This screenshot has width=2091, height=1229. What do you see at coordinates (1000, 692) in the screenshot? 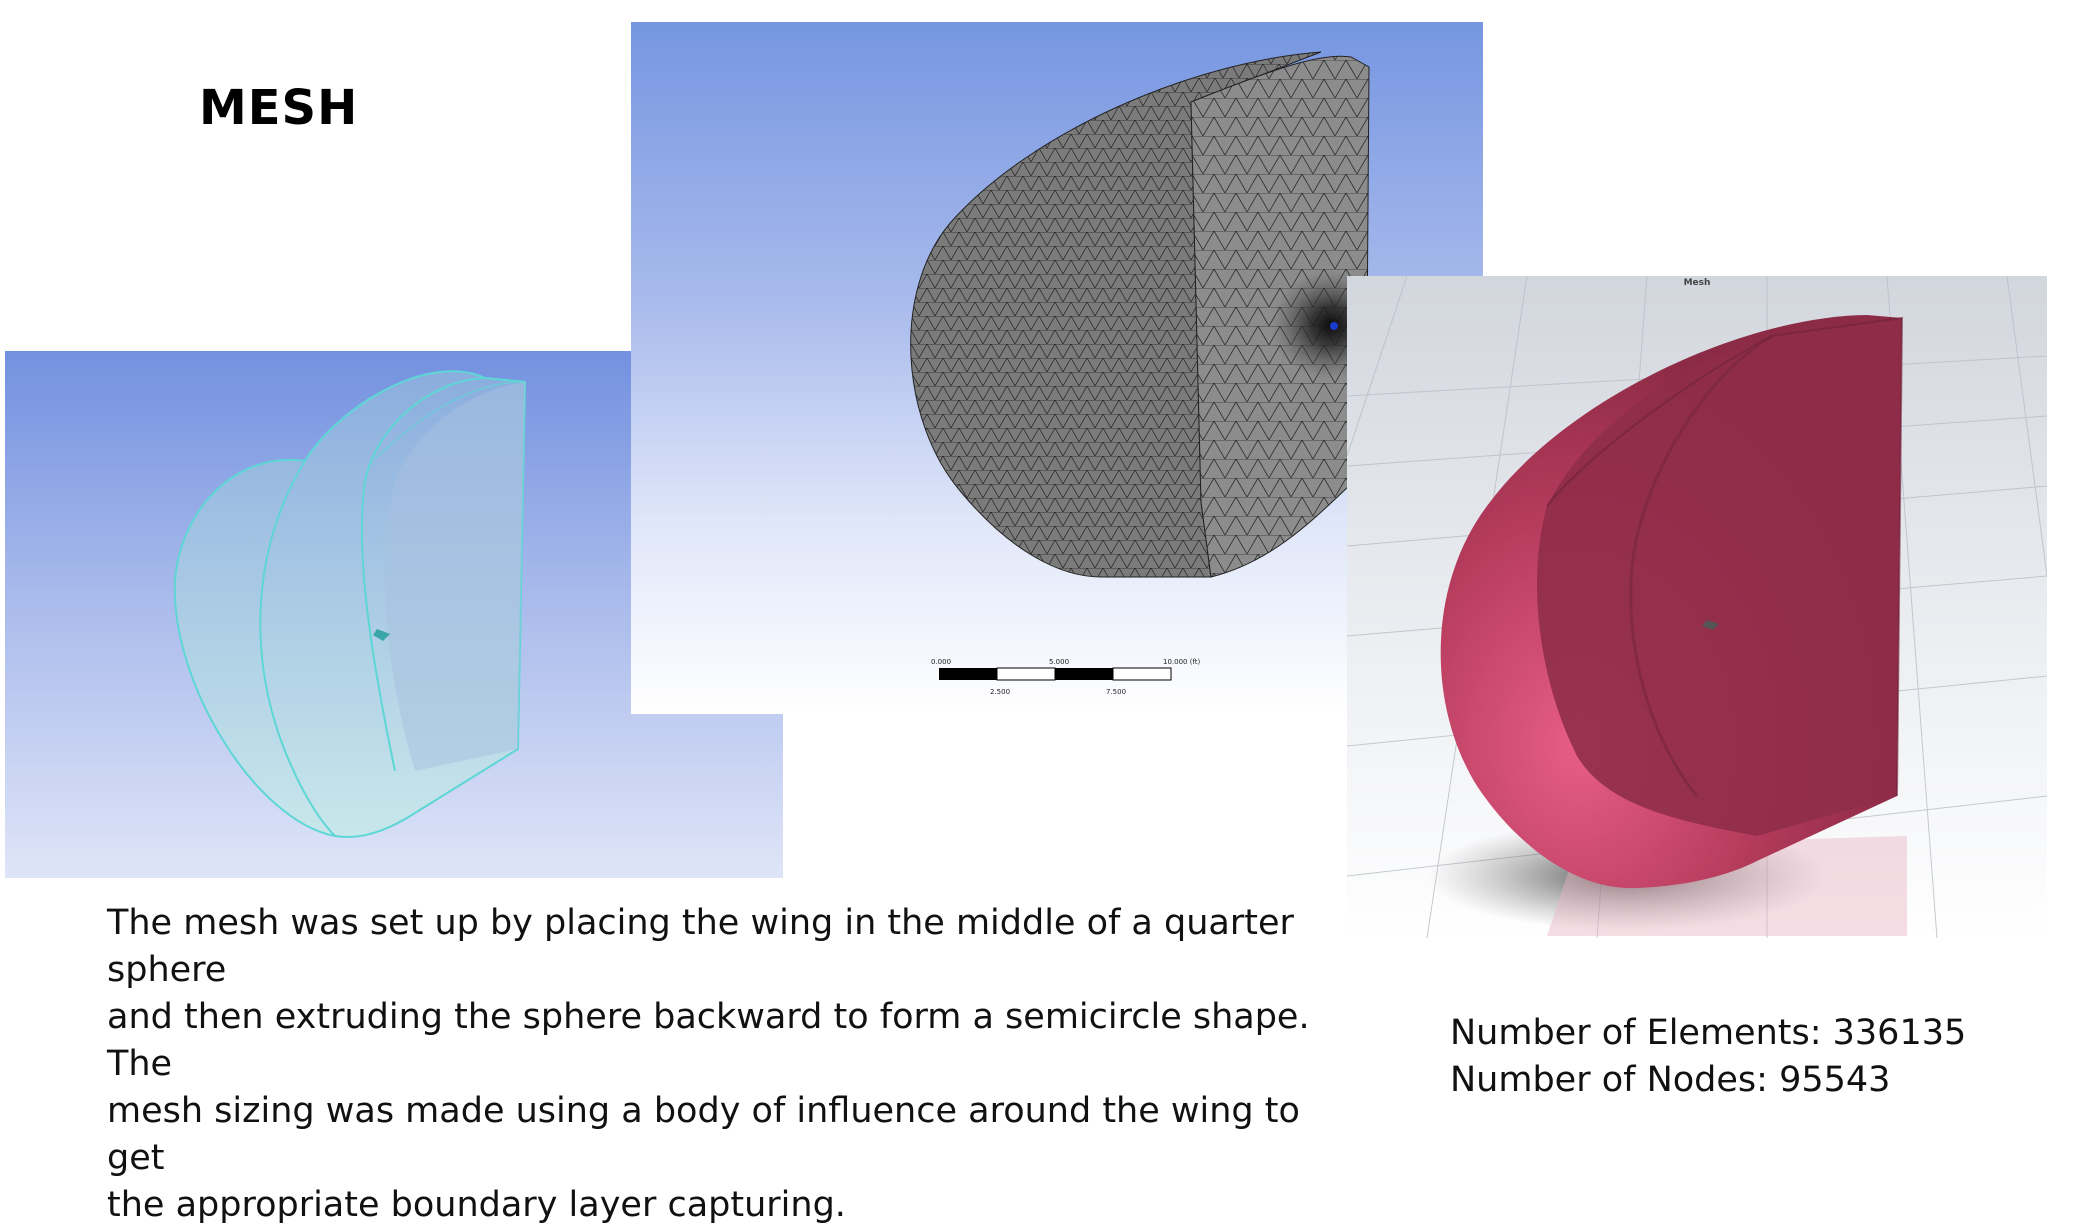
I see `scale-label-2-5: 2.500` at bounding box center [1000, 692].